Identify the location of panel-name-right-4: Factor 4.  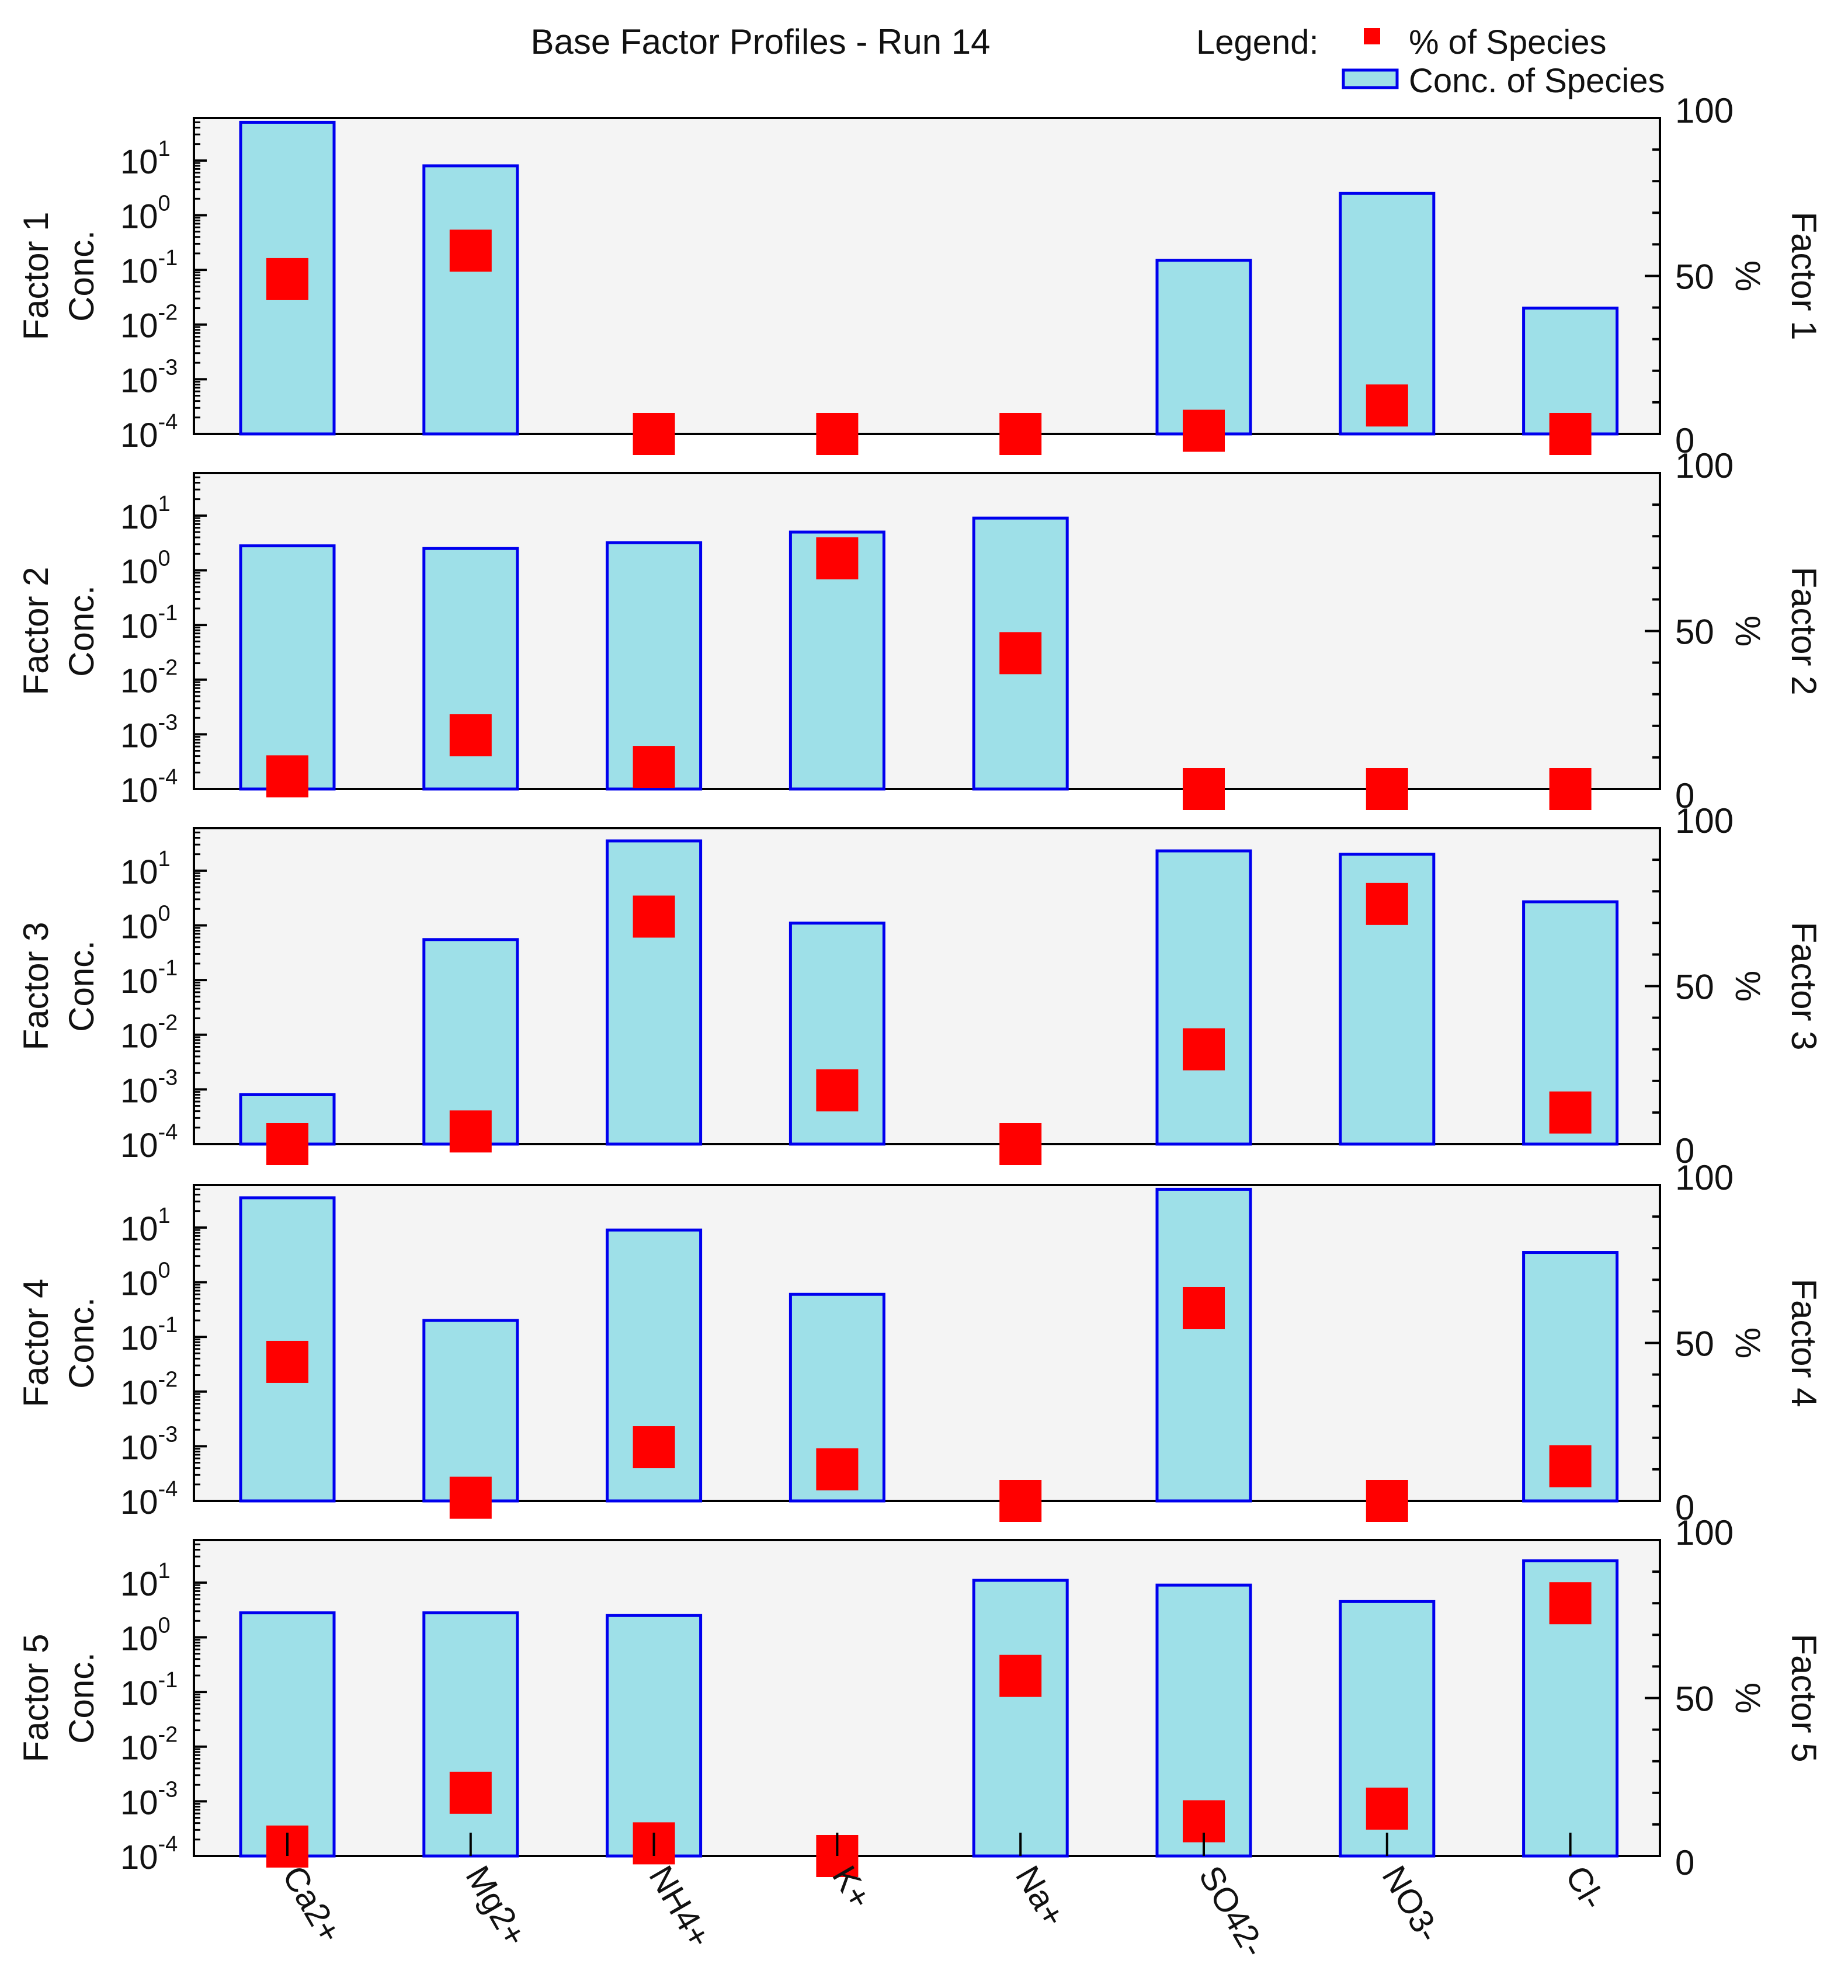
(1803, 1342).